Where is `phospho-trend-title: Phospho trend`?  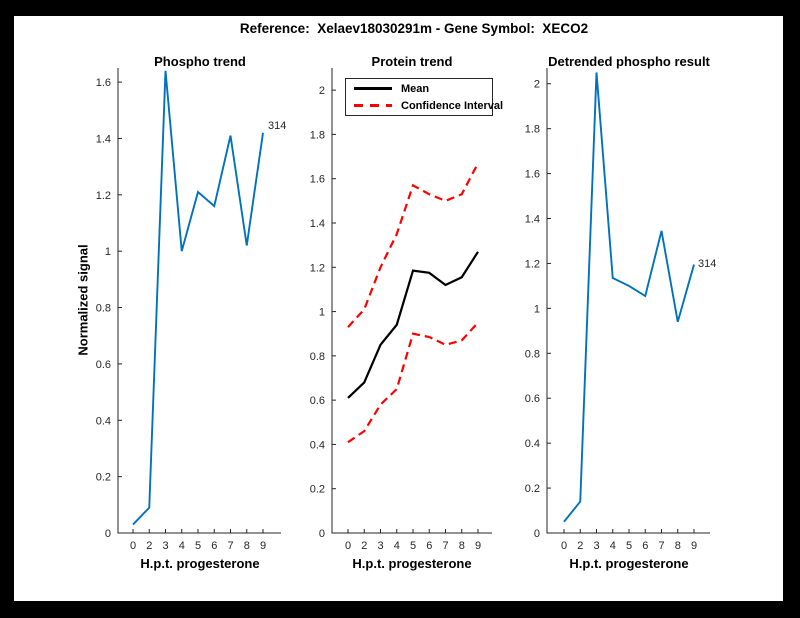 phospho-trend-title: Phospho trend is located at coordinates (200, 61).